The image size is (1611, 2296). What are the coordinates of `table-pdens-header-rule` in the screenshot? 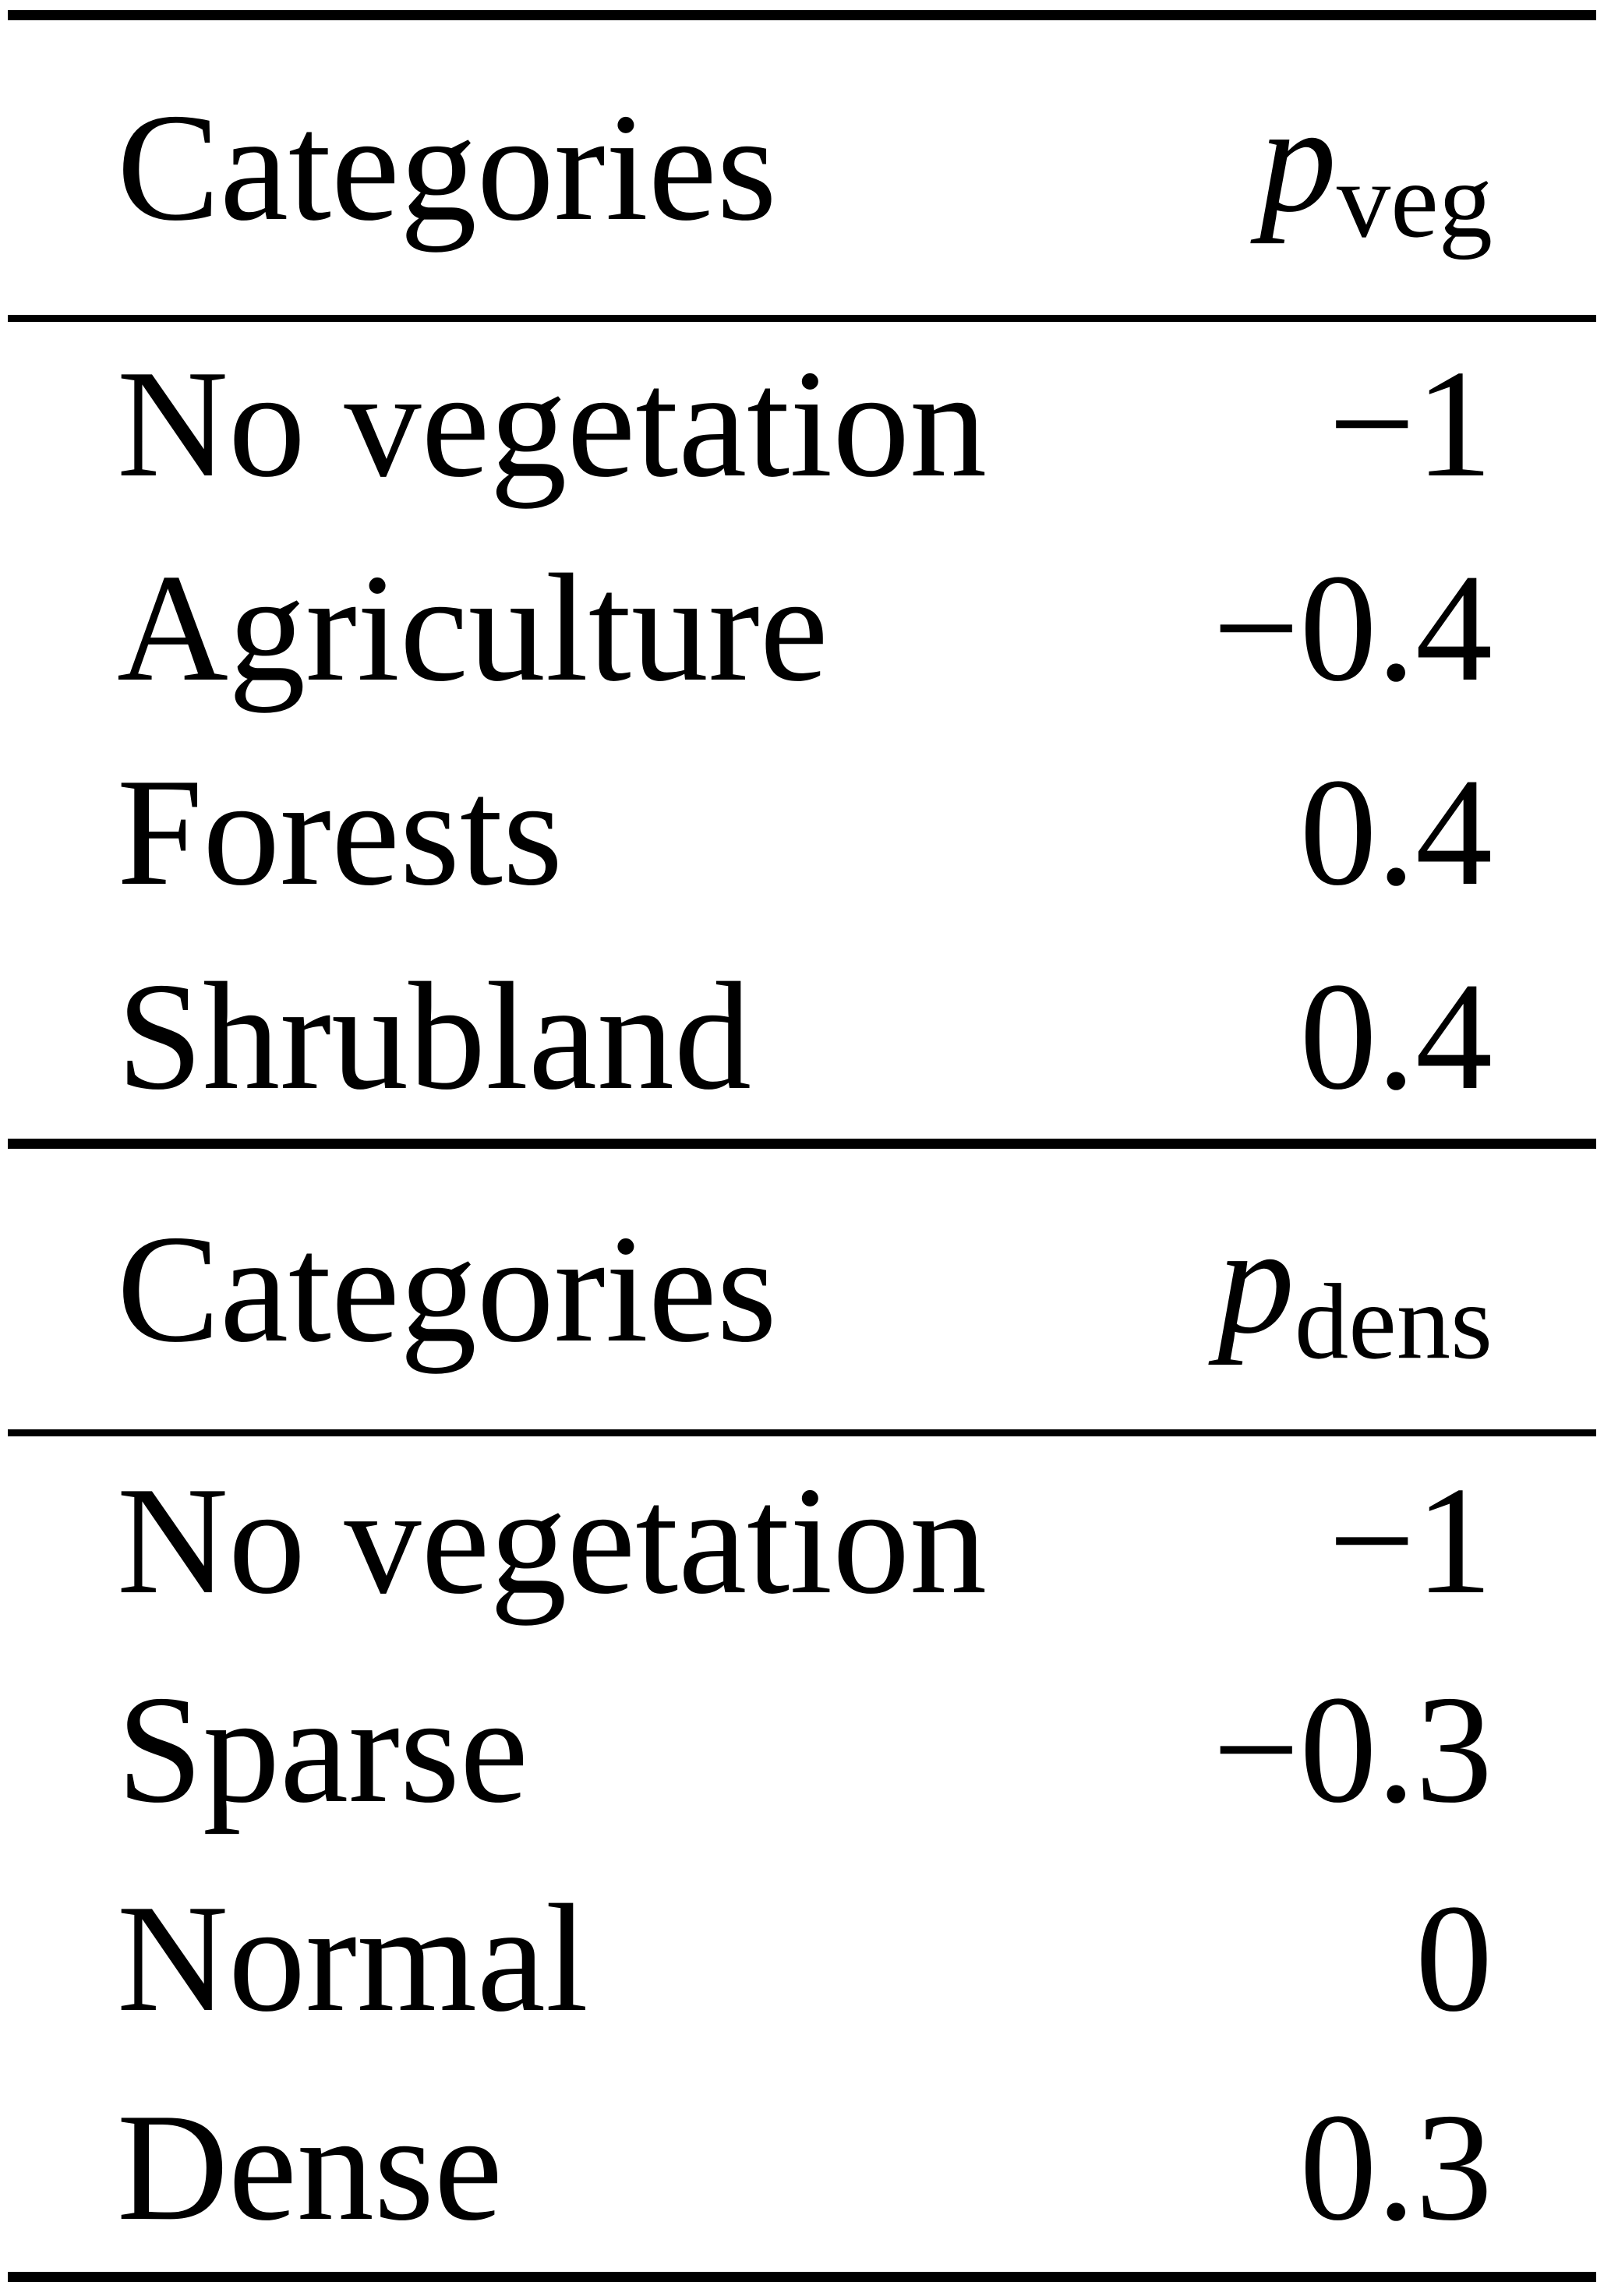 It's located at (802, 1433).